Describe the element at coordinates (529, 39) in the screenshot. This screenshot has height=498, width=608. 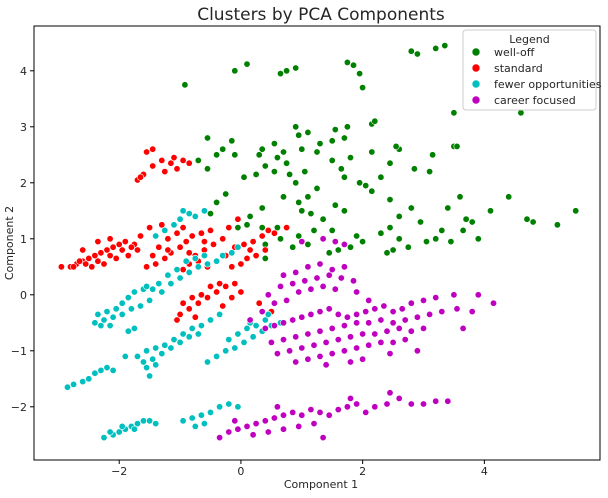
I see `legend-title: Legend` at that location.